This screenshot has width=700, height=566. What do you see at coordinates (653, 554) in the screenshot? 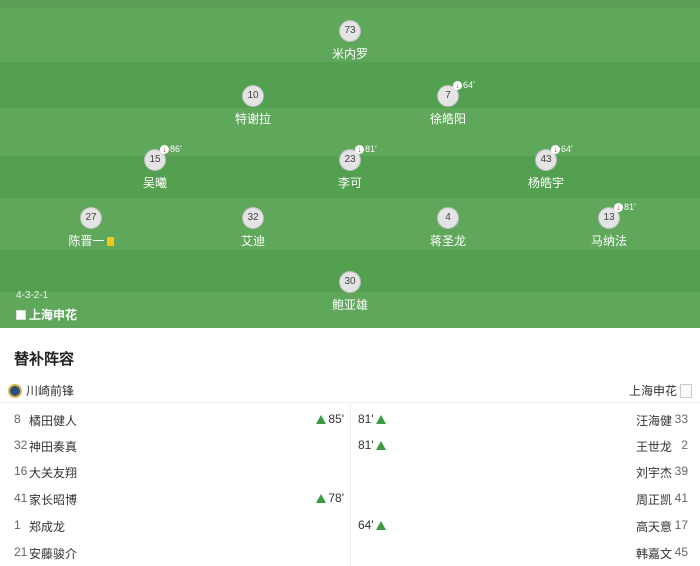
I see `away-sub-name: 韩嘉文` at bounding box center [653, 554].